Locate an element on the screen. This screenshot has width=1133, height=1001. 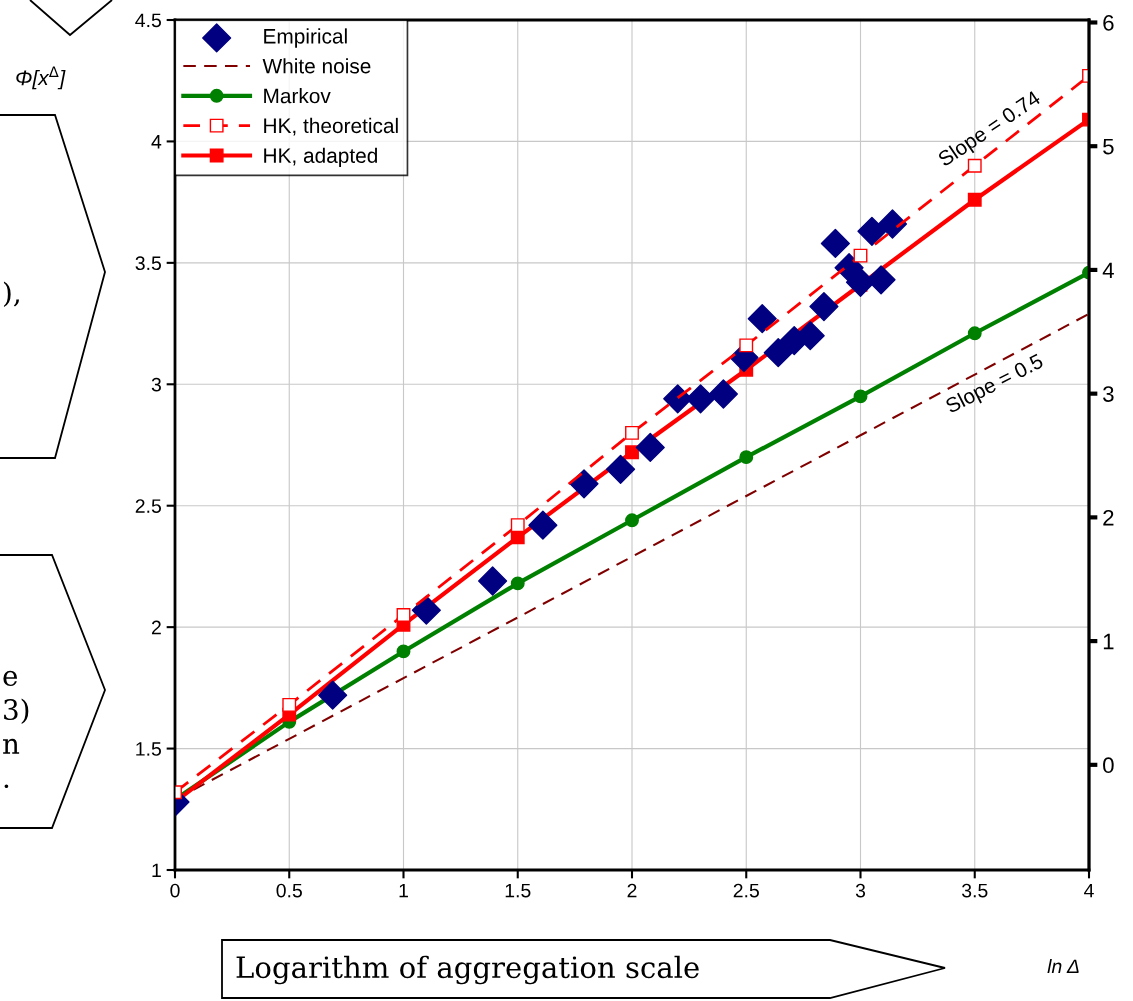
y-tick-label: 4 is located at coordinates (156, 142).